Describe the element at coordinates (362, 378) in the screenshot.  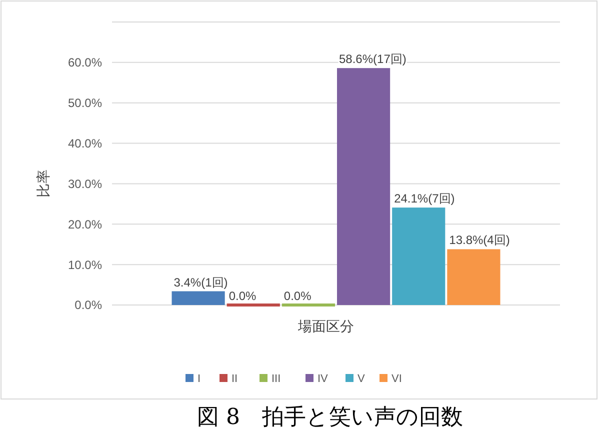
I see `legend-label: V` at that location.